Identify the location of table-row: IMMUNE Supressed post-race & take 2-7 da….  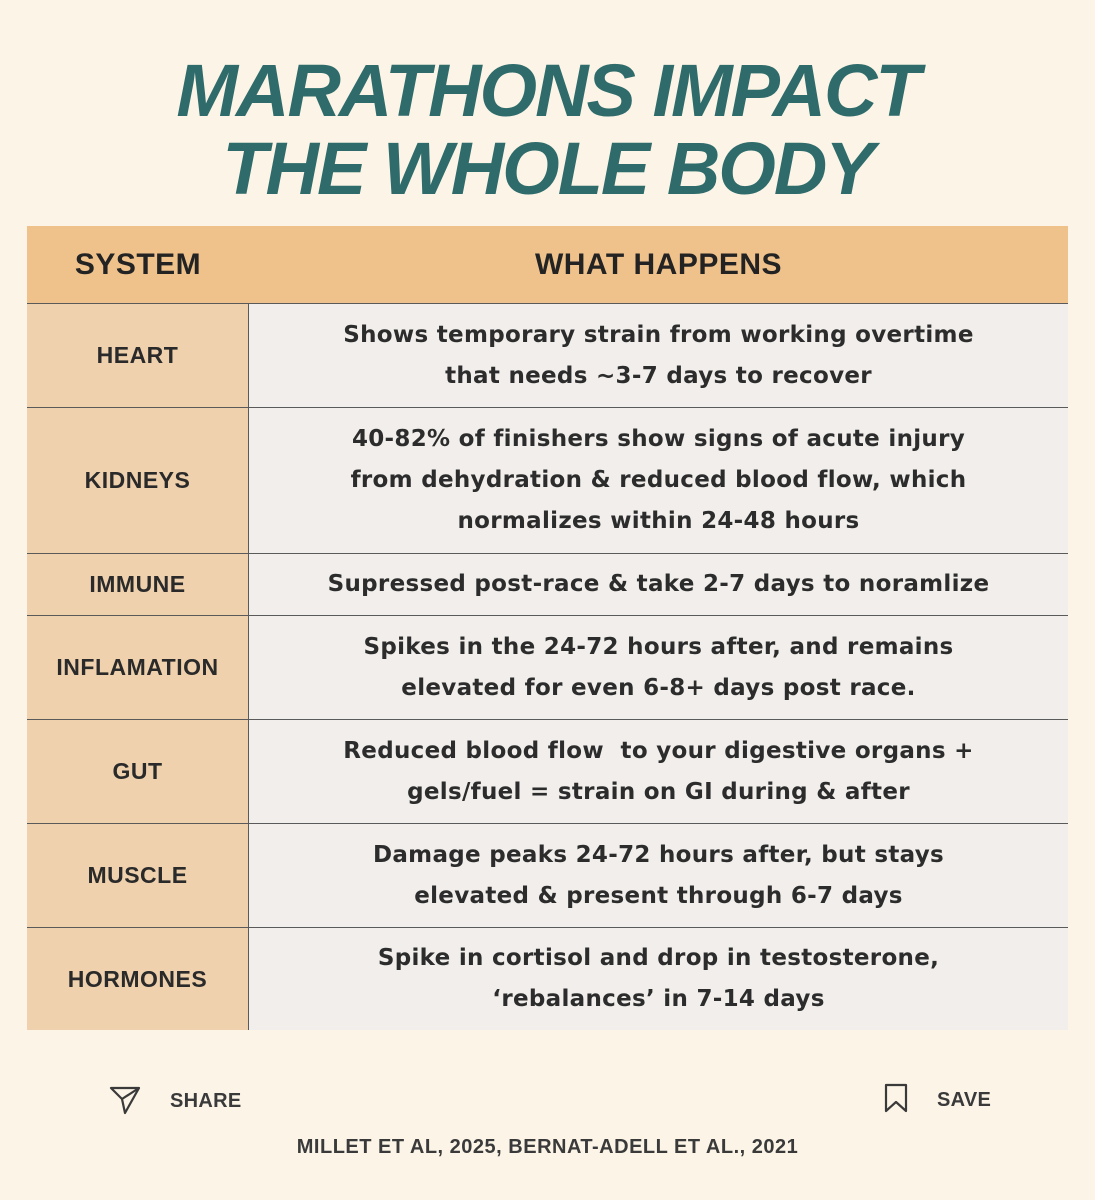
(547, 584).